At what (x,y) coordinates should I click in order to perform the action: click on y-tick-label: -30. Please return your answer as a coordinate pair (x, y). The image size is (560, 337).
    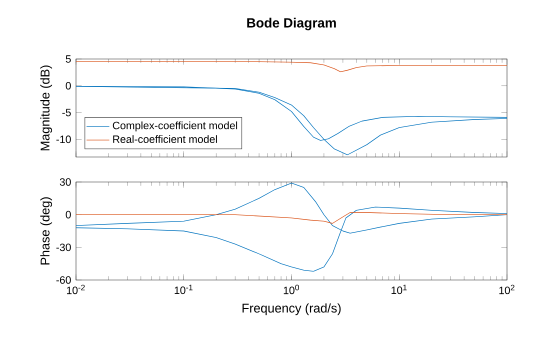
    Looking at the image, I should click on (63, 248).